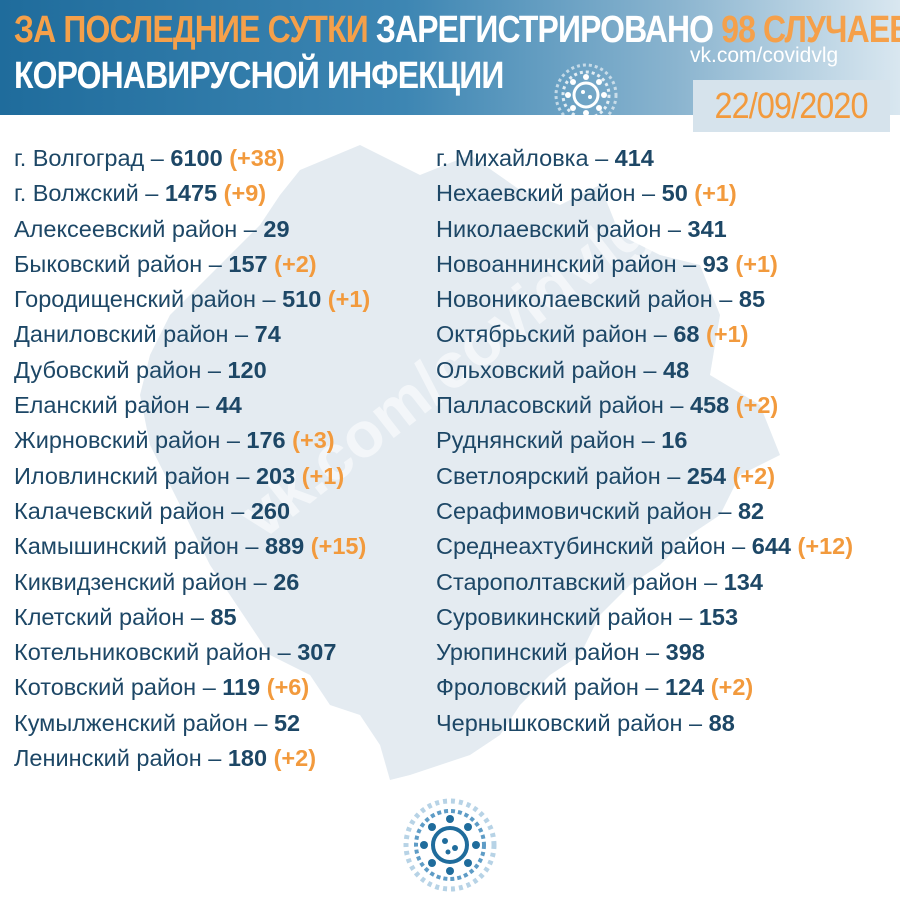 The height and width of the screenshot is (900, 900). Describe the element at coordinates (302, 299) in the screenshot. I see `case-count: 510` at that location.